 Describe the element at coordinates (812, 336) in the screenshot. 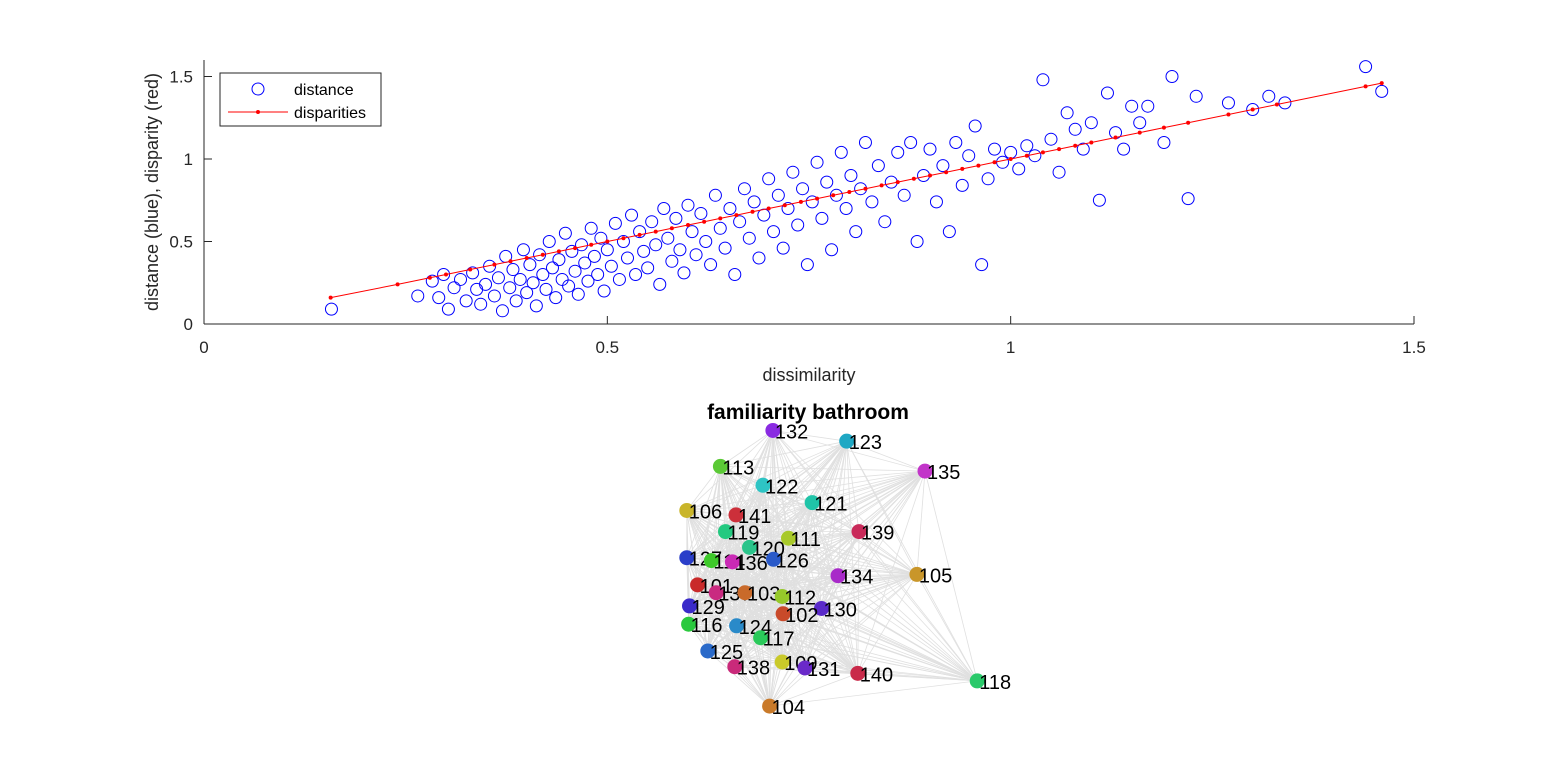

I see `x-ticks: 0 0.5 1 1.5` at that location.